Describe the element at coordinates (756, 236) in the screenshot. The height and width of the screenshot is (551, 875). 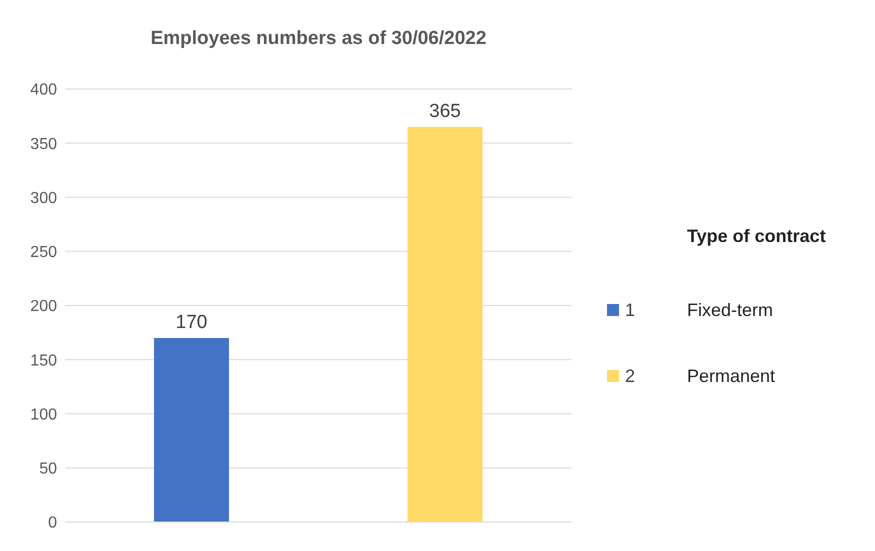
I see `legend-title: Type of contract` at that location.